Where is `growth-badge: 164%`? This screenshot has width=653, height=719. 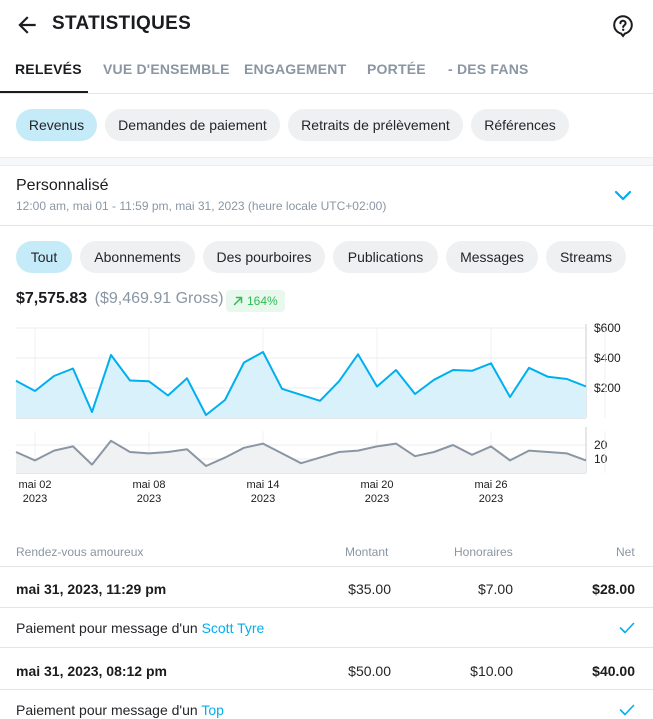 growth-badge: 164% is located at coordinates (255, 301).